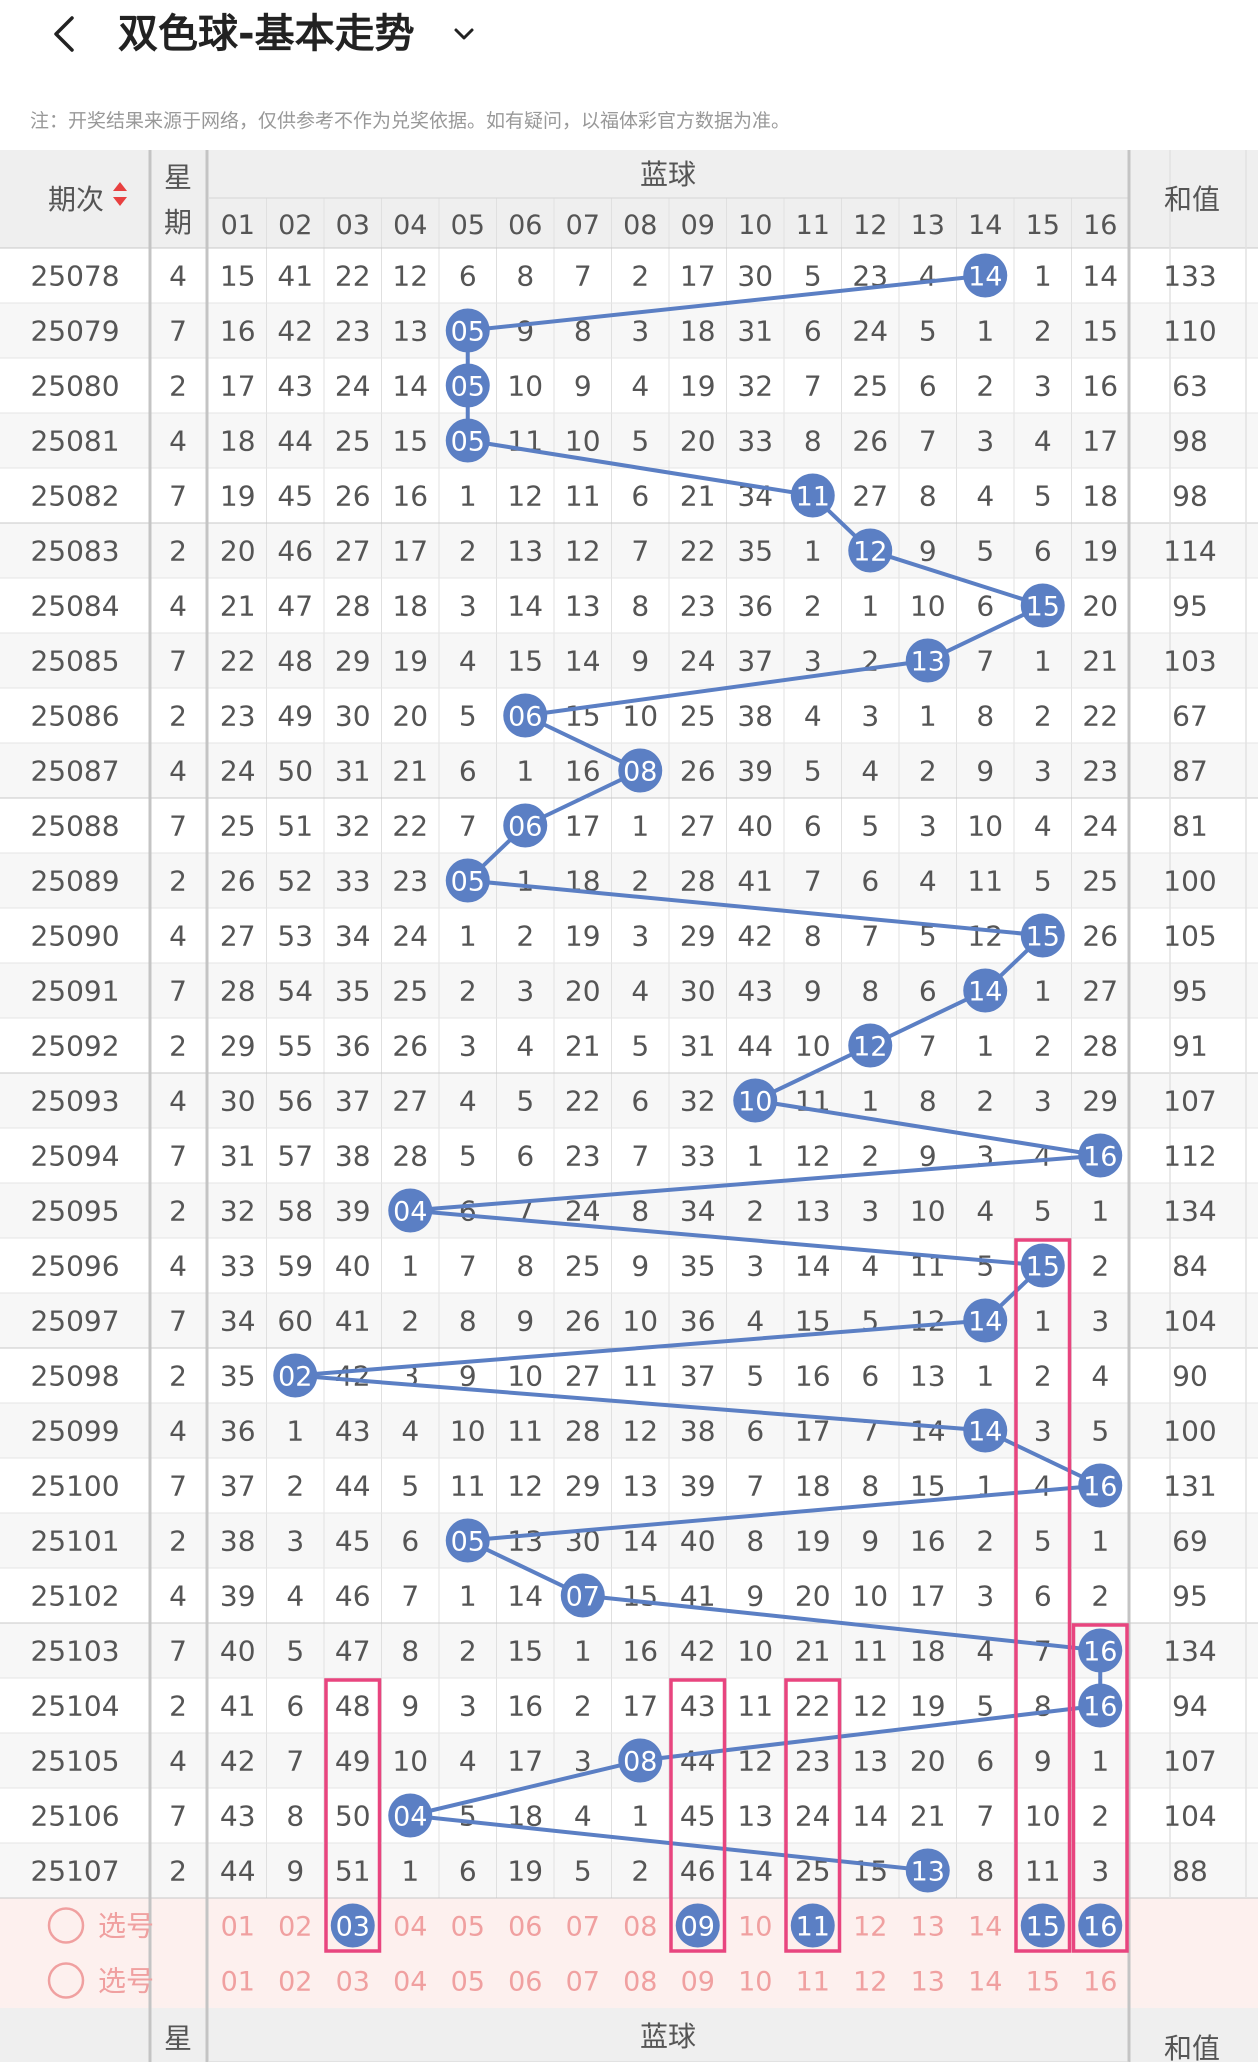  I want to click on header-period: 期次, so click(76, 199).